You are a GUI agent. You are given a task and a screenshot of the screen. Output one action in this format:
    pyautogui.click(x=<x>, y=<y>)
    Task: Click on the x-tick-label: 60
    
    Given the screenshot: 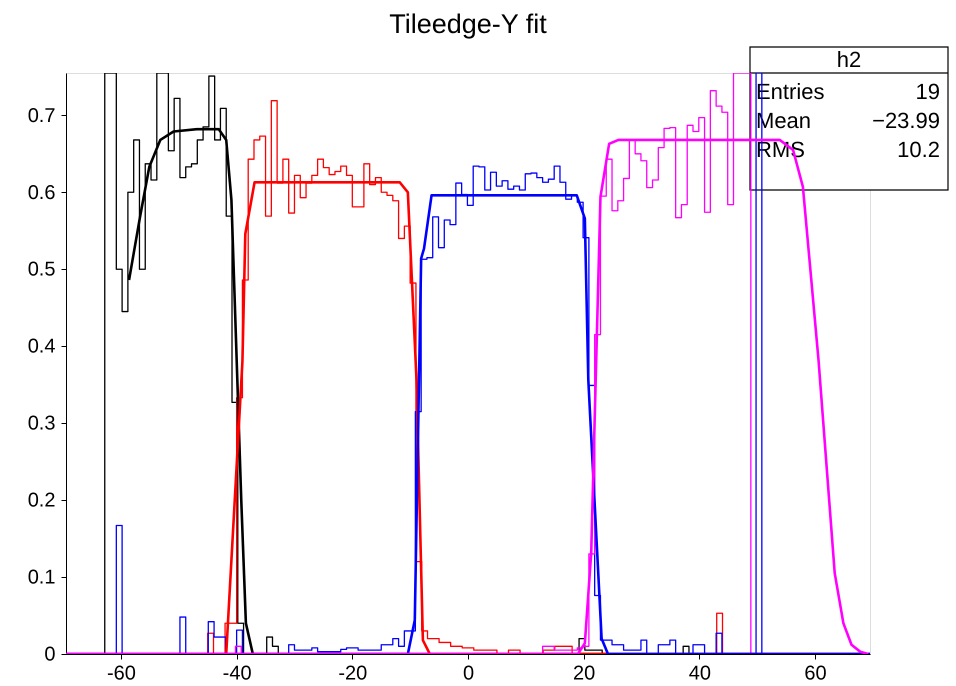 What is the action you would take?
    pyautogui.click(x=815, y=673)
    